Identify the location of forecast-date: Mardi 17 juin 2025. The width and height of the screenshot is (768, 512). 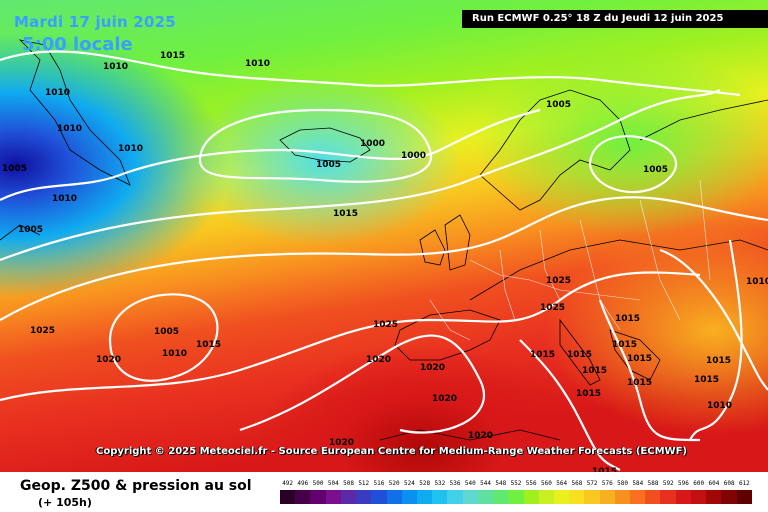
(95, 22).